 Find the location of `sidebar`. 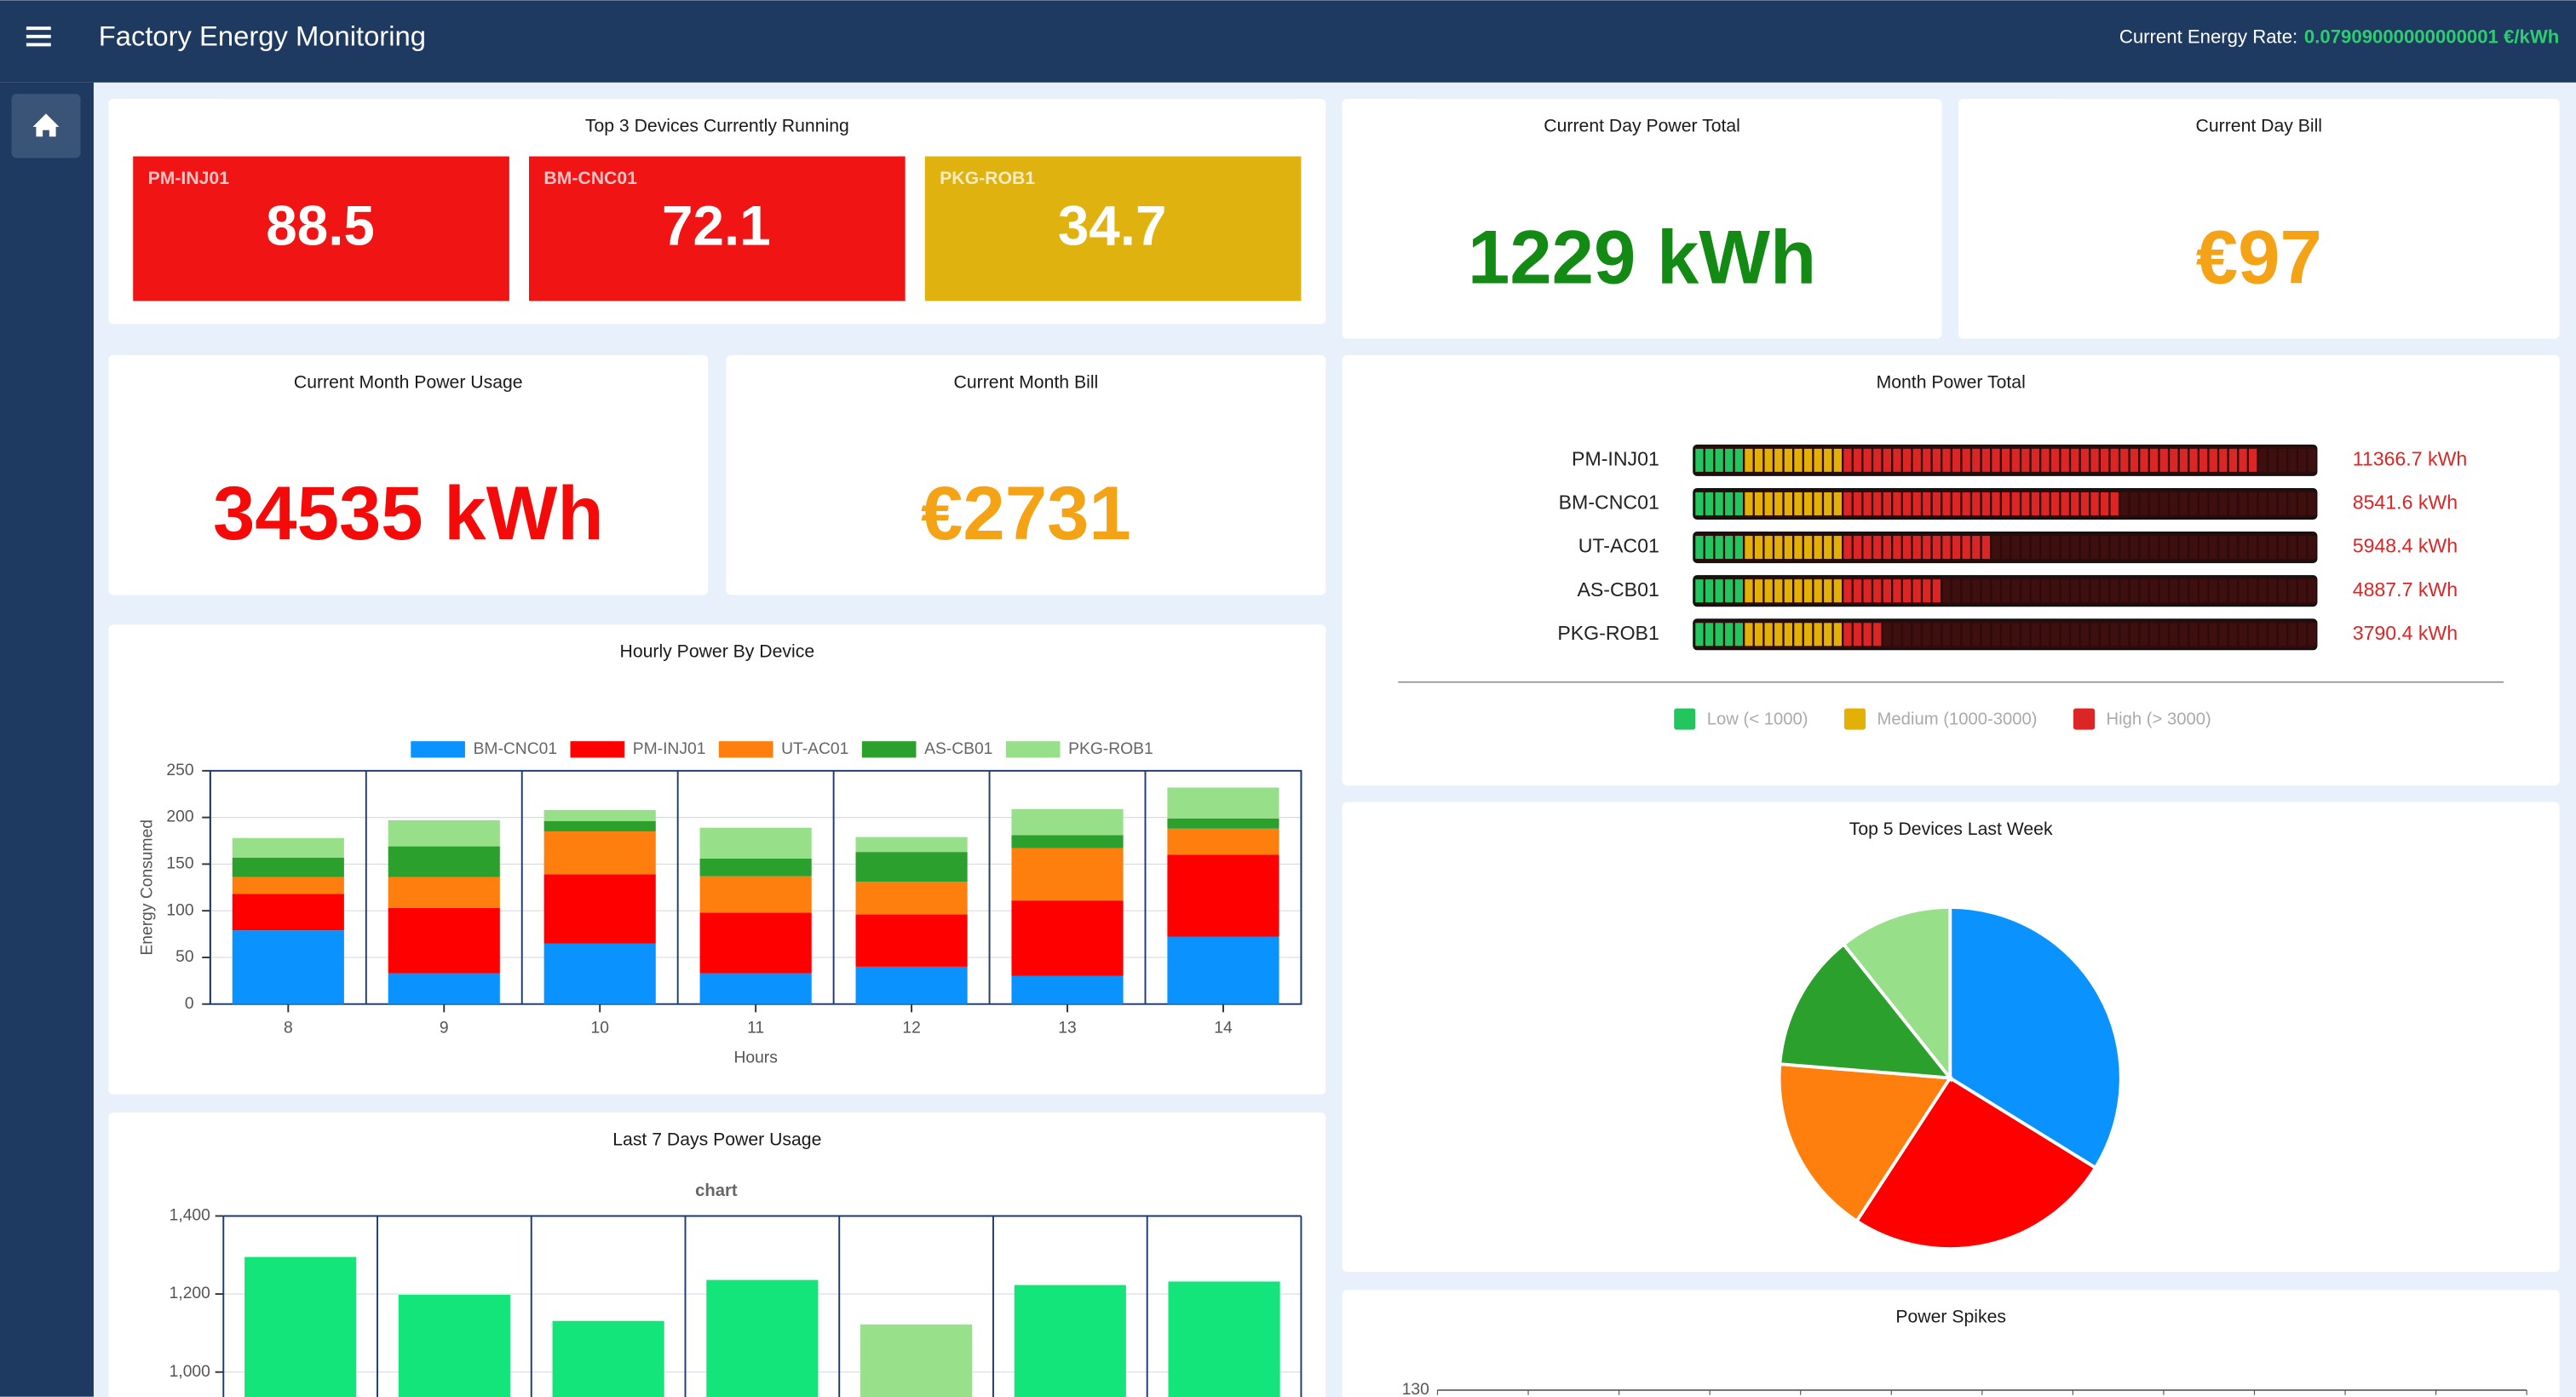

sidebar is located at coordinates (47, 739).